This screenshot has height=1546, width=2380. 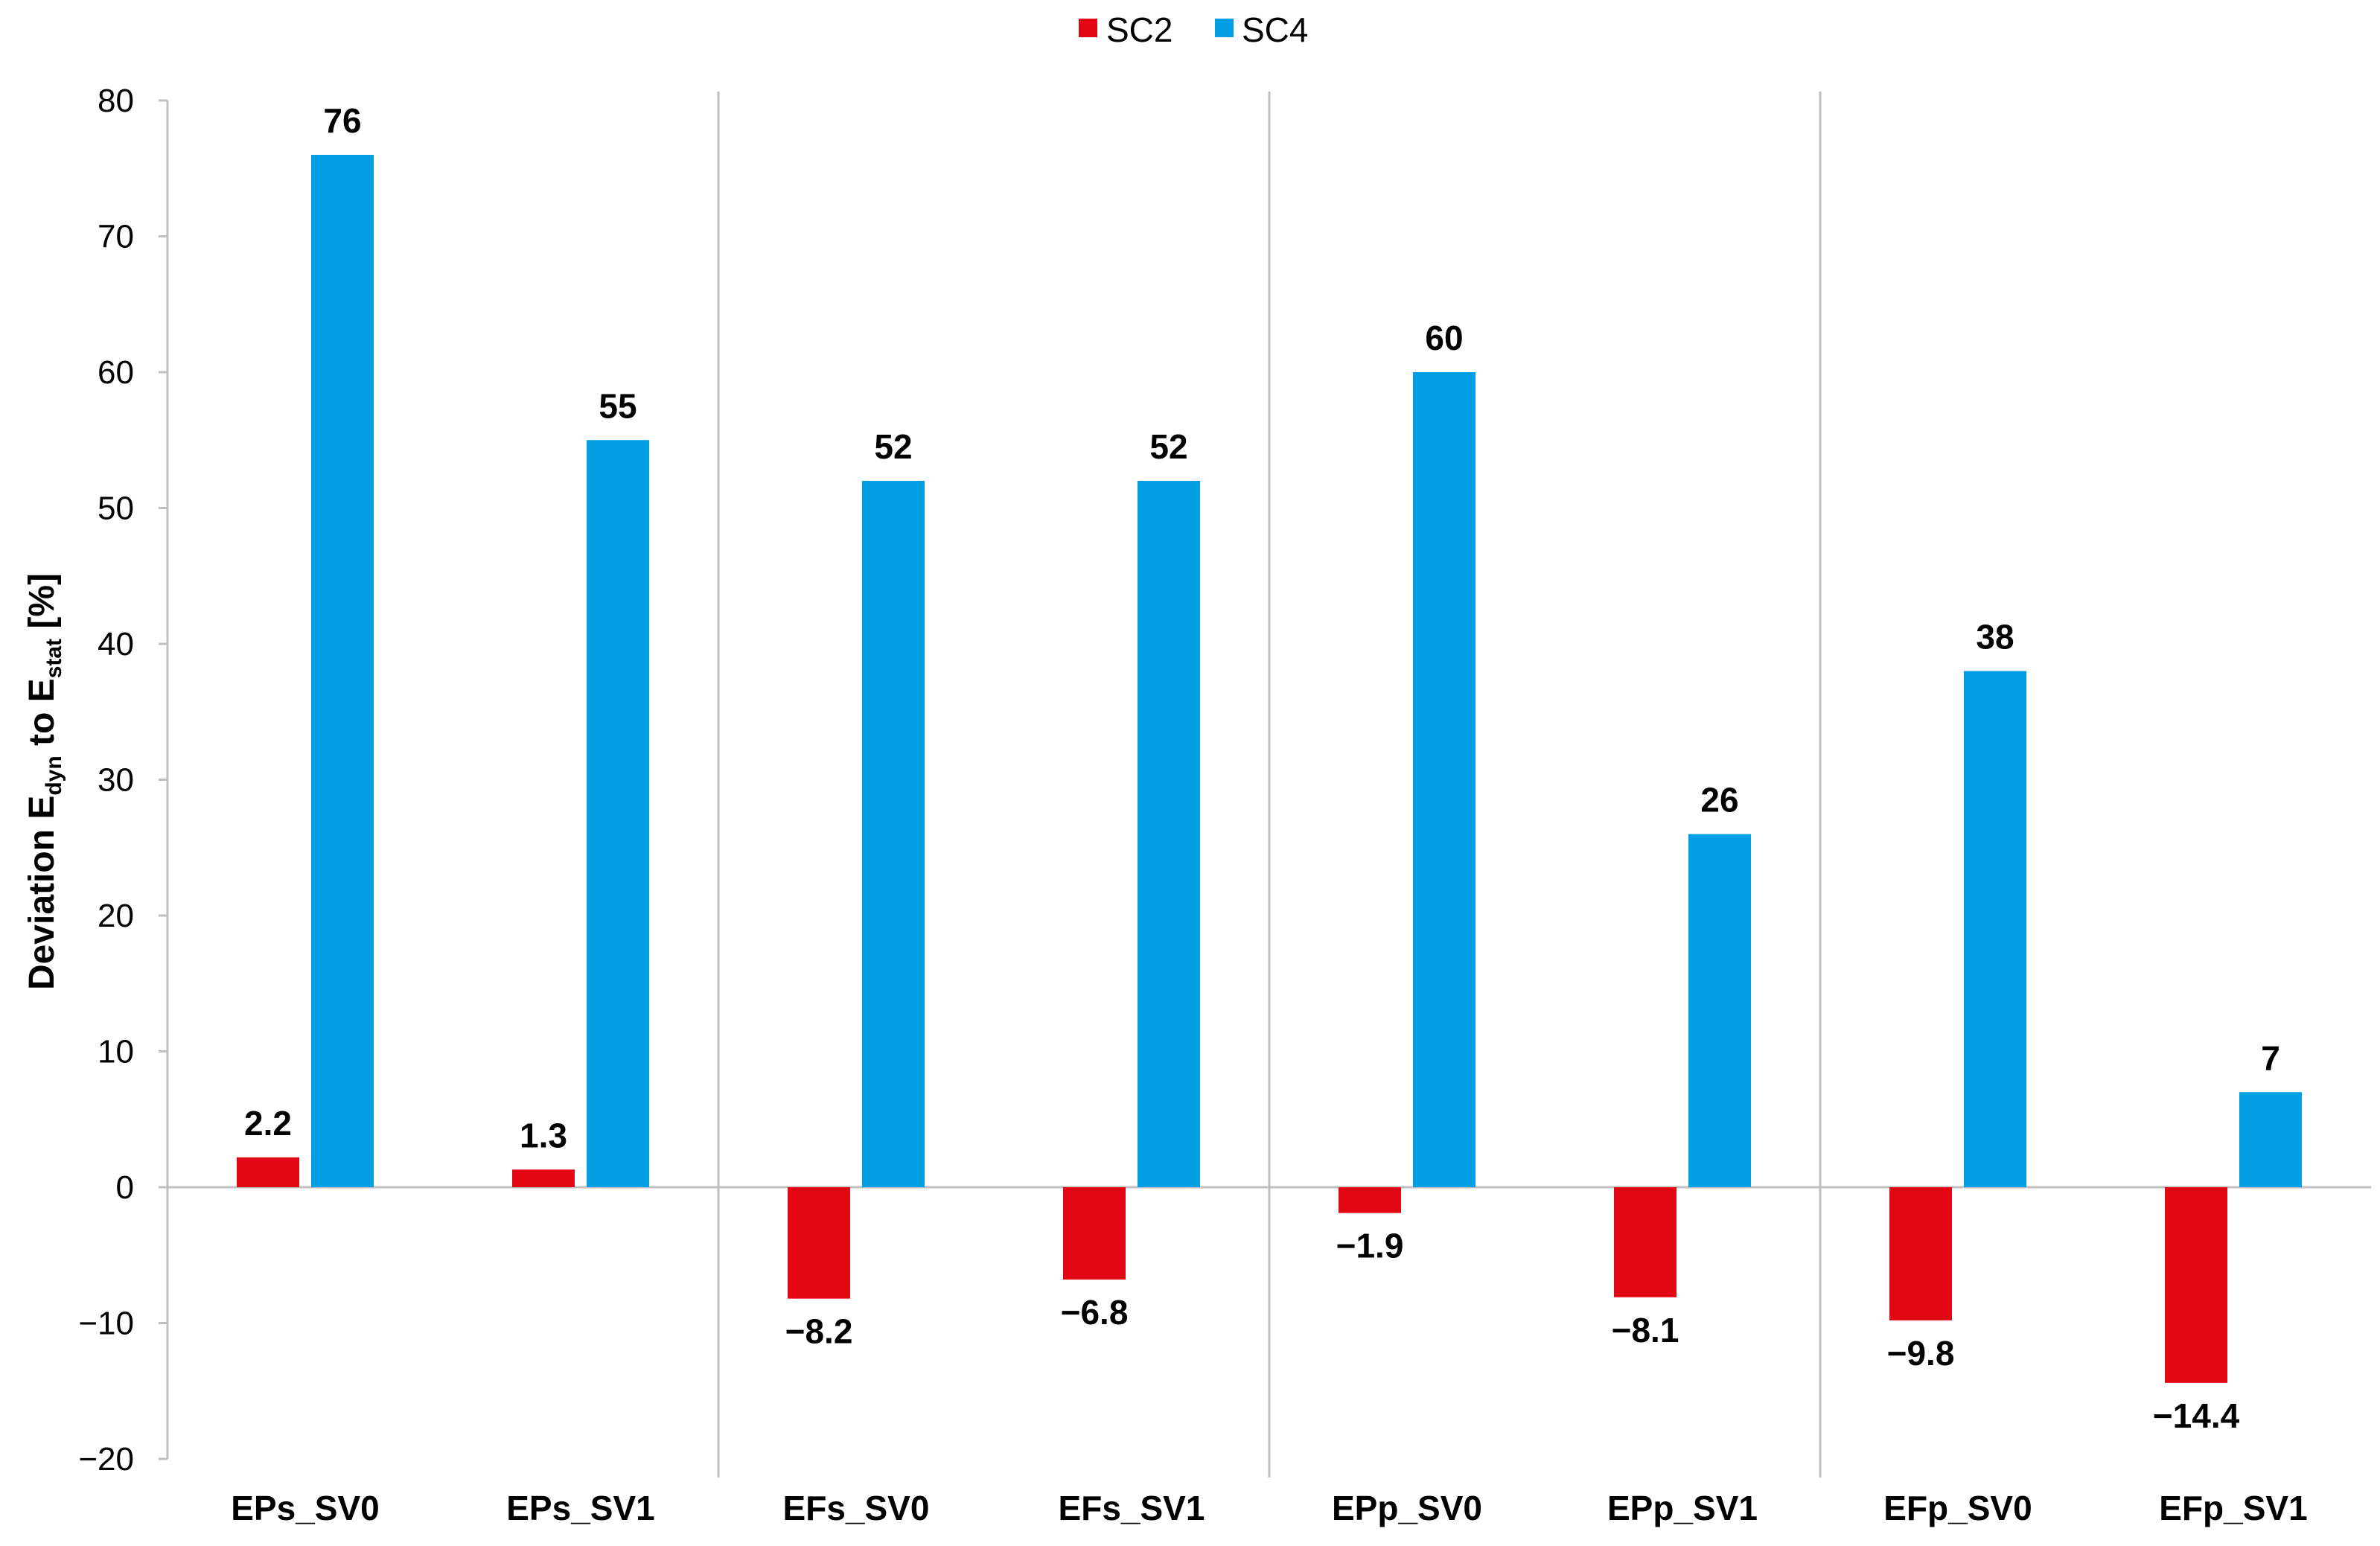 I want to click on data-label-sc2-efp_sv1: −14.4, so click(x=2196, y=1415).